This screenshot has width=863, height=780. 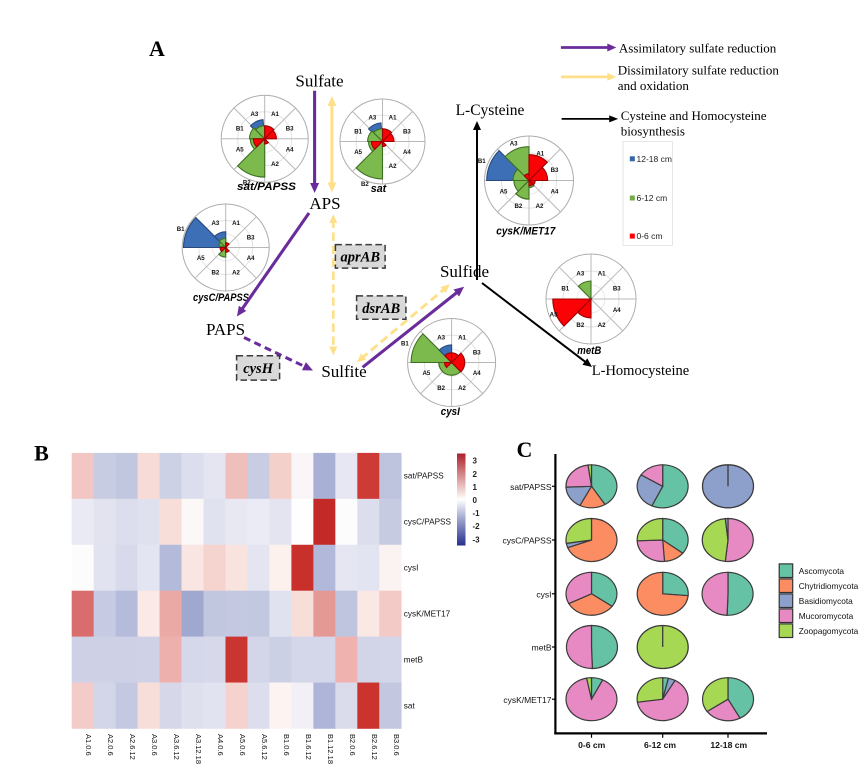 I want to click on svg-text: A5.6.12, so click(x=264, y=747).